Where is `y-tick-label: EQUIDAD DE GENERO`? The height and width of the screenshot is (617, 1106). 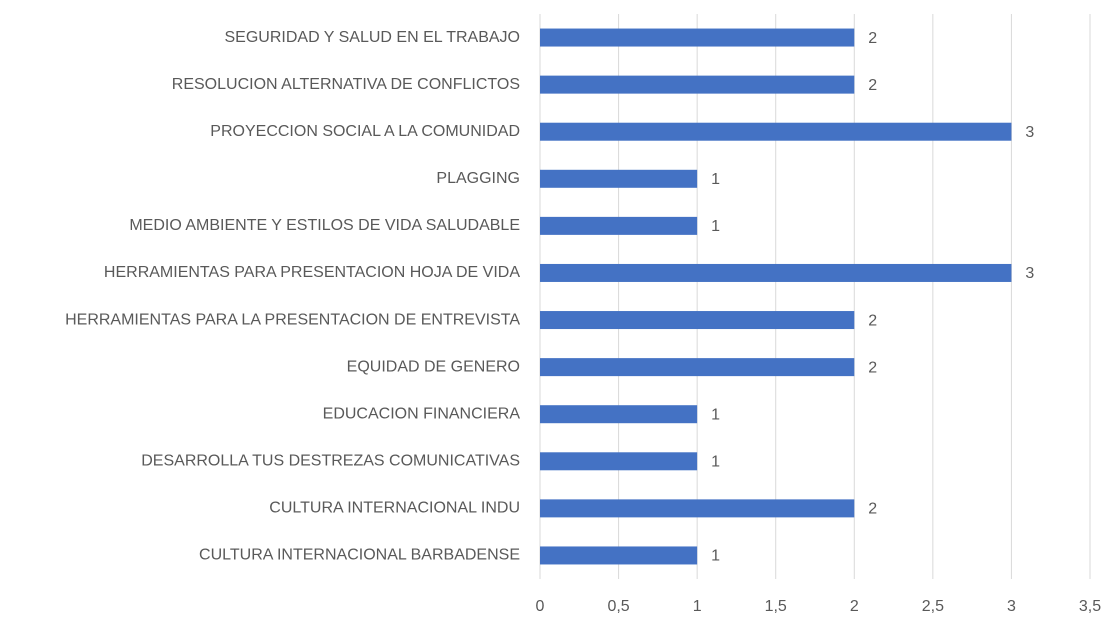 y-tick-label: EQUIDAD DE GENERO is located at coordinates (433, 366).